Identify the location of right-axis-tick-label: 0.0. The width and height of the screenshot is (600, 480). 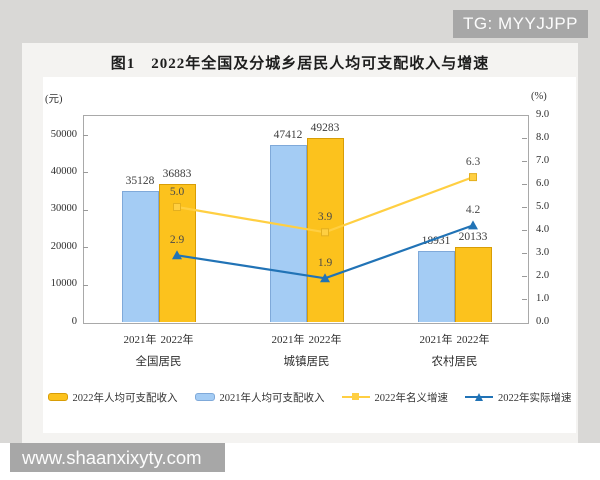
(543, 321).